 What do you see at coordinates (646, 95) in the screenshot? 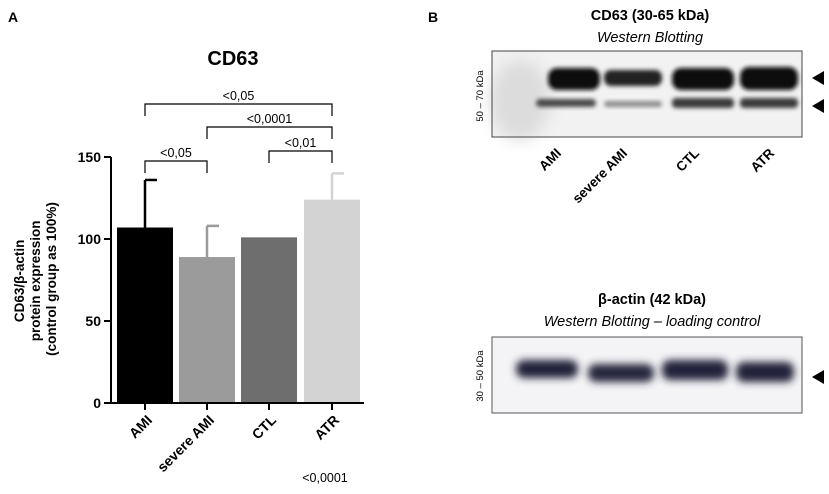
I see `cd63-blot-image` at bounding box center [646, 95].